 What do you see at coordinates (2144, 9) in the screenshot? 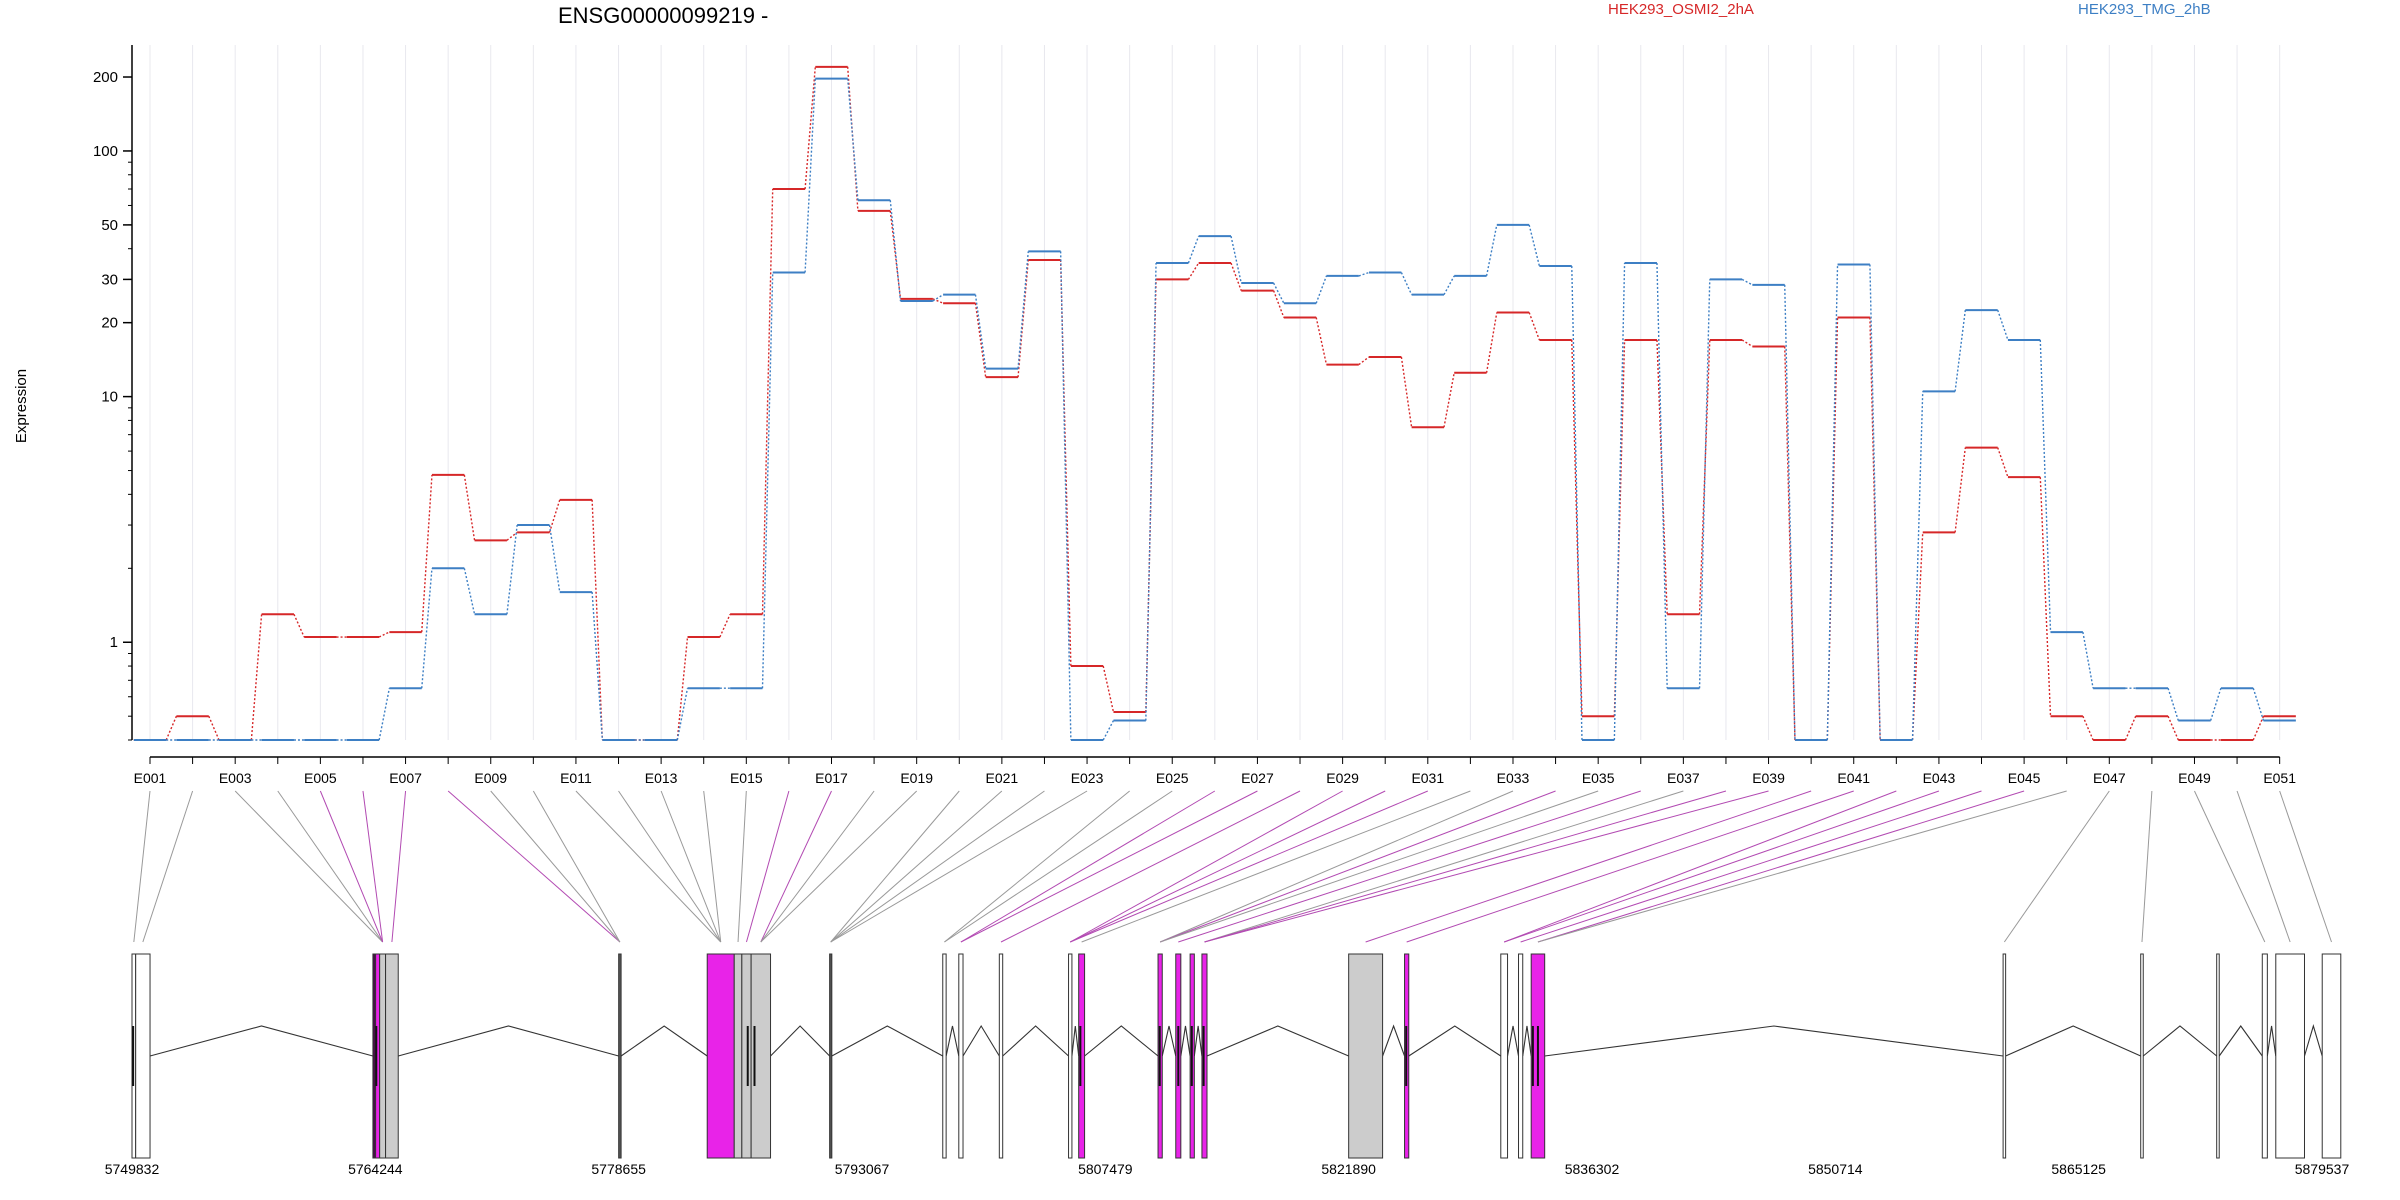
I see `legend-series-2: HEK293_TMG_2hB` at bounding box center [2144, 9].